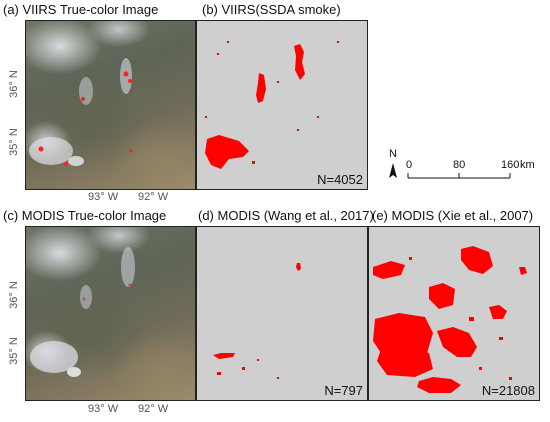  What do you see at coordinates (272, 105) in the screenshot?
I see `panel-b-smoke-pixels` at bounding box center [272, 105].